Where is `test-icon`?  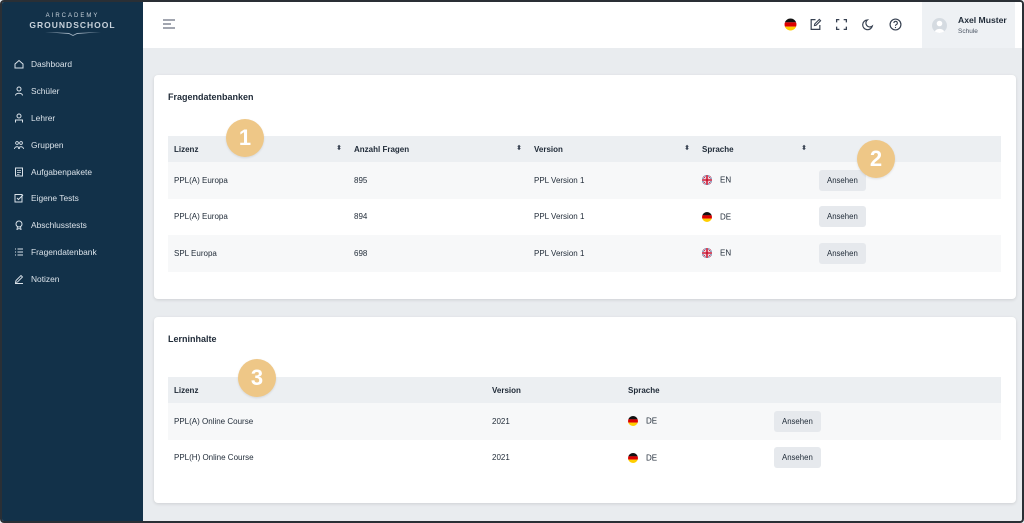 test-icon is located at coordinates (19, 198).